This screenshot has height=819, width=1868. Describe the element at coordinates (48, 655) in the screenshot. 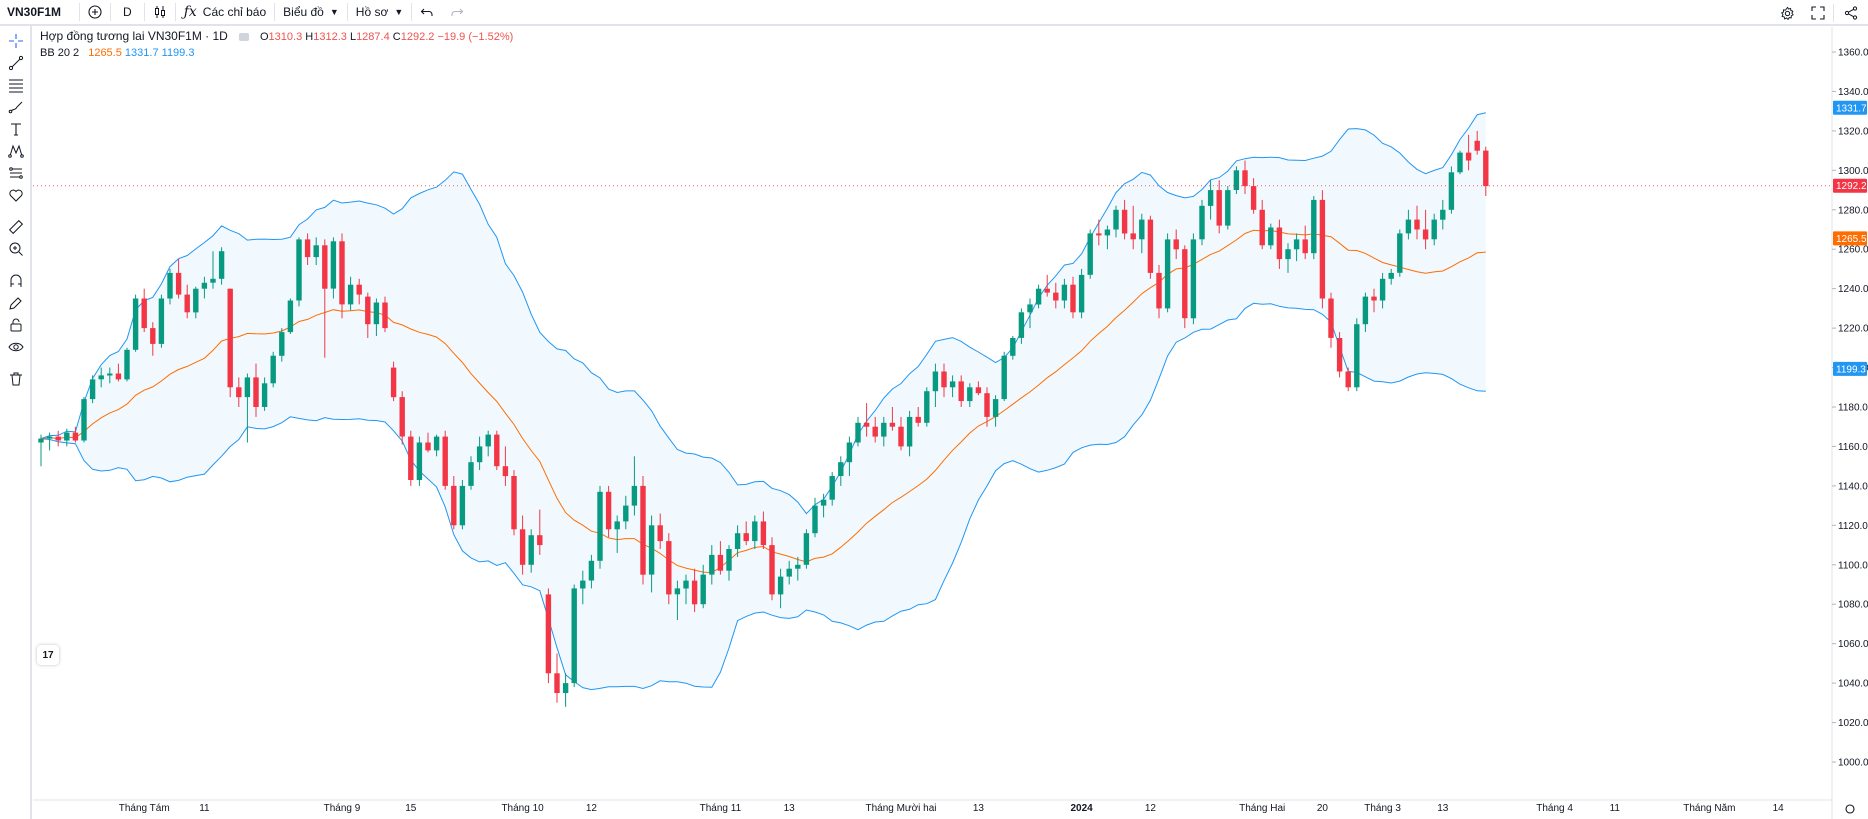

I see `tradingview-logo: 17` at that location.